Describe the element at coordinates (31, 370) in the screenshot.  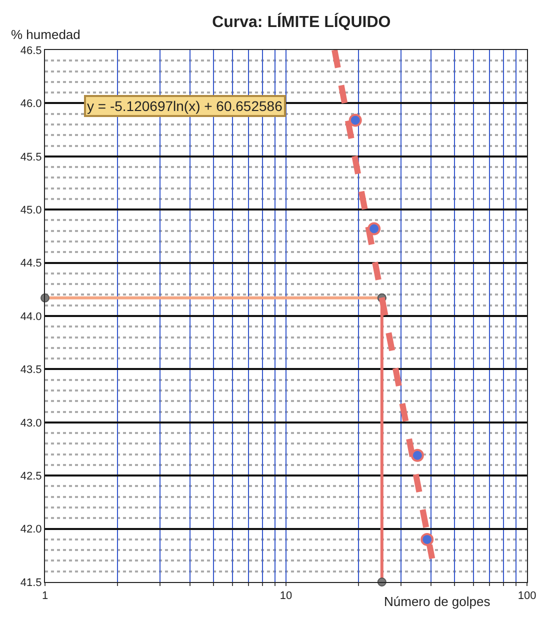
I see `y-tick-label: 43.5` at that location.